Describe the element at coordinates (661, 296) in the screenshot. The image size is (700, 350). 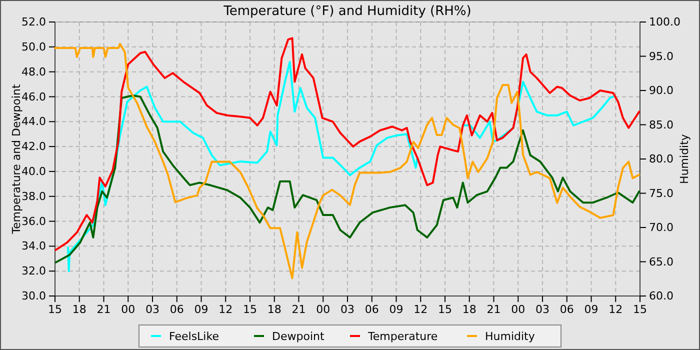
I see `y2-tick-label: 60.0` at that location.